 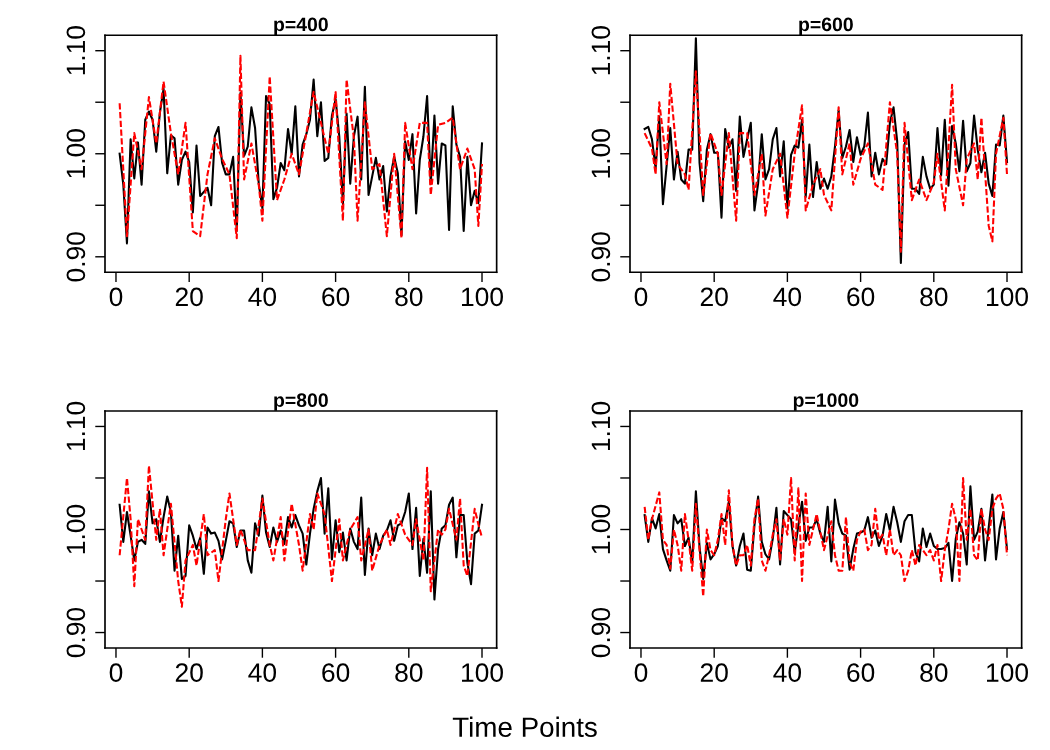 What do you see at coordinates (524, 727) in the screenshot?
I see `x-axis-title: Time Points` at bounding box center [524, 727].